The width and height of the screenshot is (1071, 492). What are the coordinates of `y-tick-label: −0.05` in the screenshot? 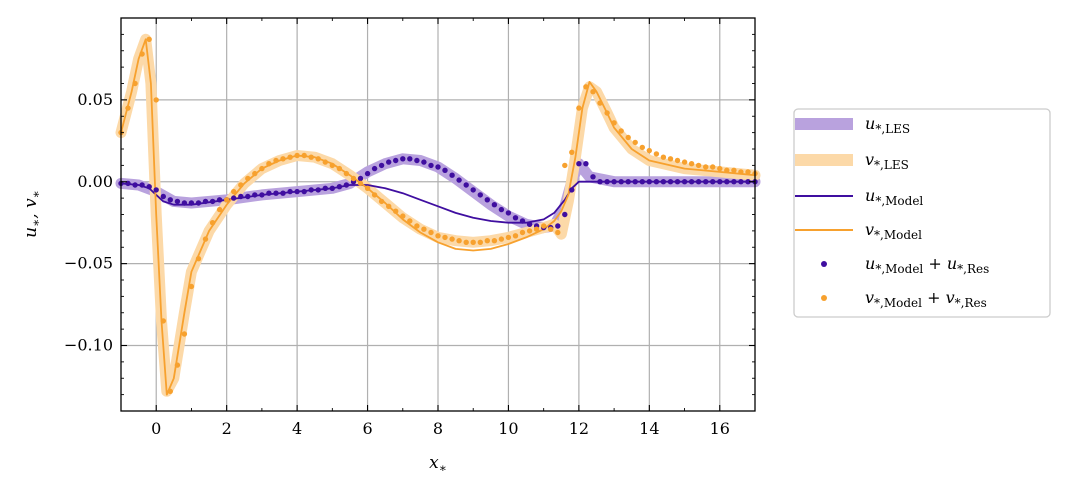 It's located at (88, 263).